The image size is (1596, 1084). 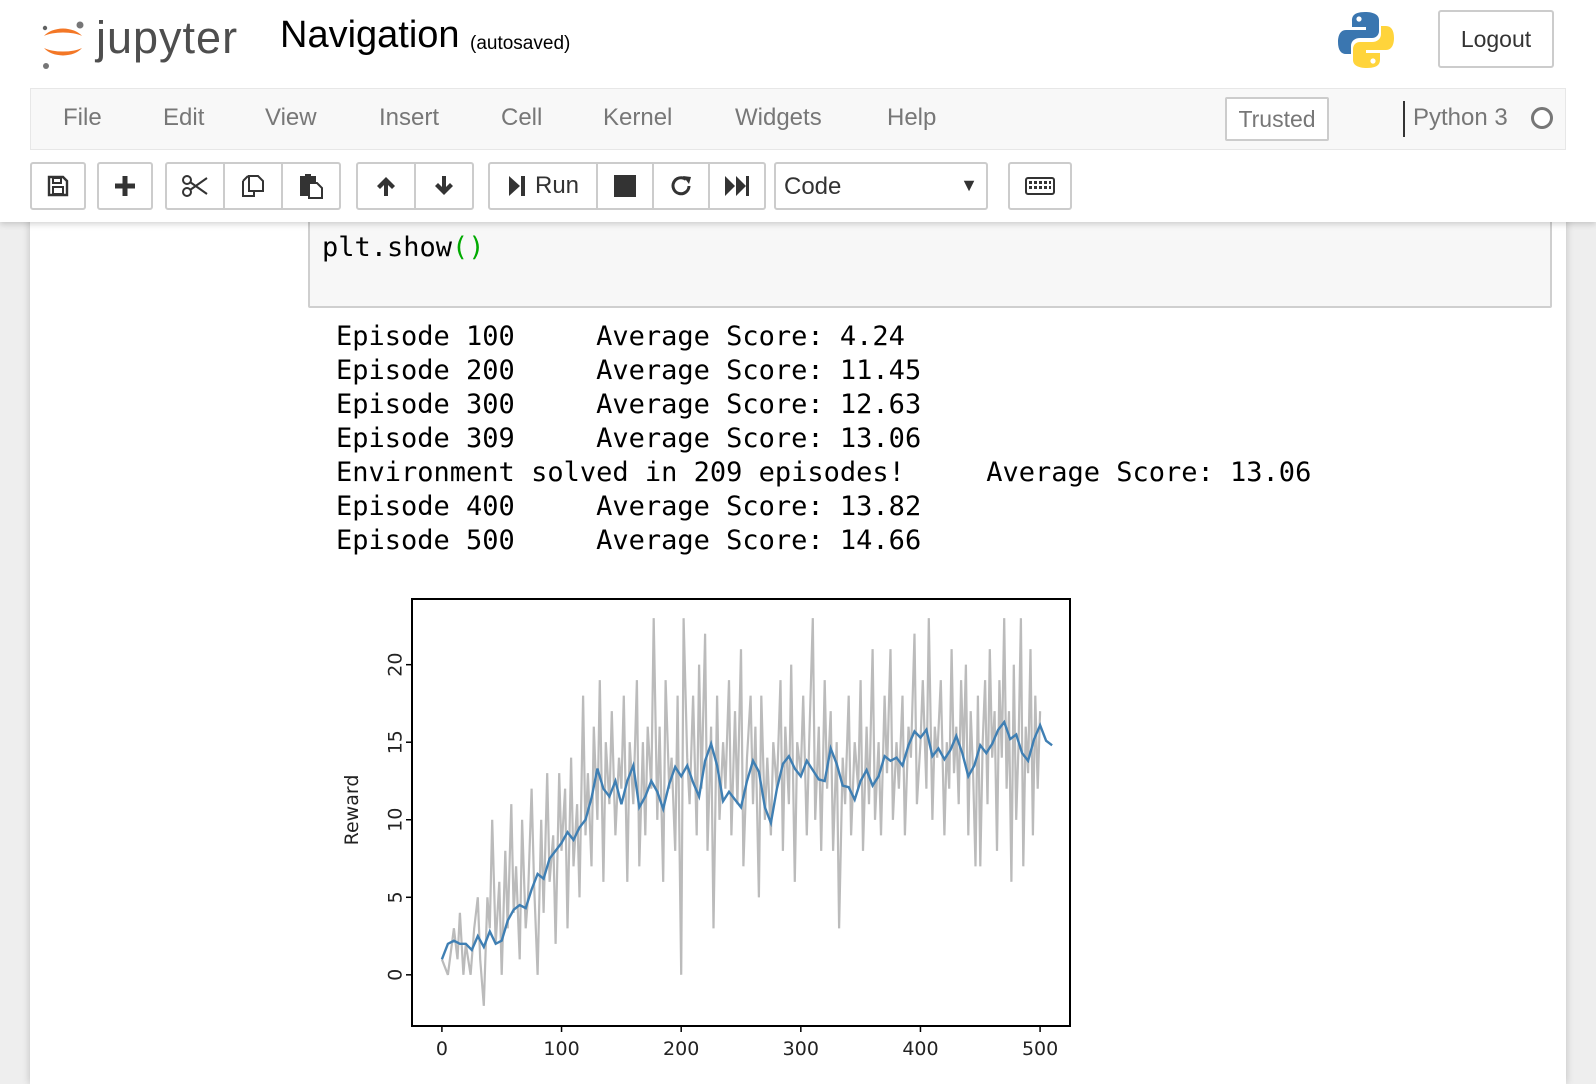 I want to click on checkpoint-status: (autosaved), so click(x=520, y=43).